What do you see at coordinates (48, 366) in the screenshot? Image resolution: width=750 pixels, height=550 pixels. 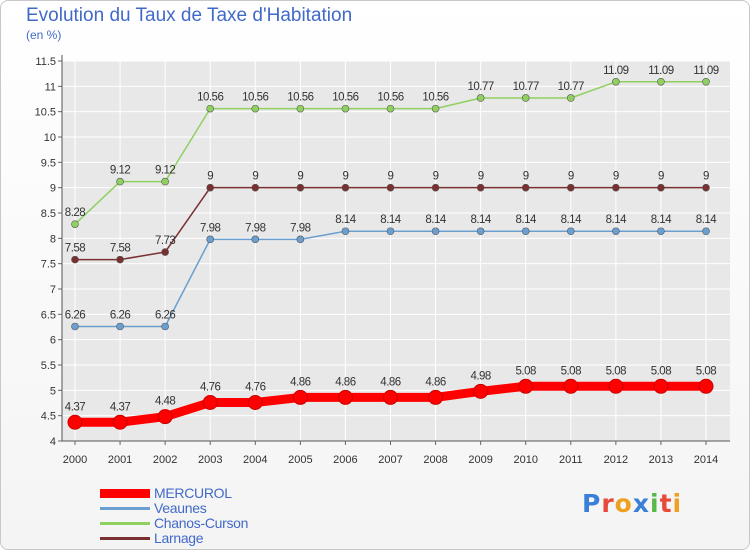 I see `y-tick-label: 5.5` at bounding box center [48, 366].